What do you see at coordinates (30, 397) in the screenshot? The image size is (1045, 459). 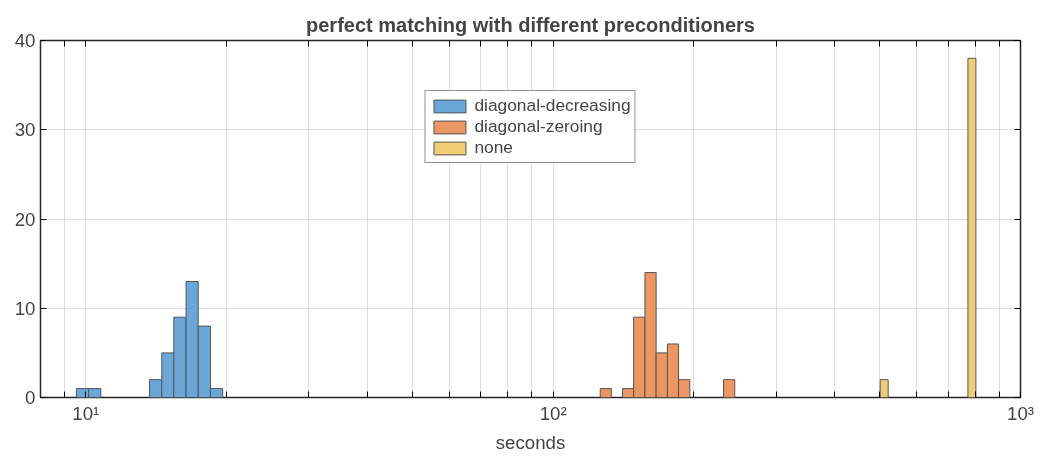 I see `y-tick-label: 0` at bounding box center [30, 397].